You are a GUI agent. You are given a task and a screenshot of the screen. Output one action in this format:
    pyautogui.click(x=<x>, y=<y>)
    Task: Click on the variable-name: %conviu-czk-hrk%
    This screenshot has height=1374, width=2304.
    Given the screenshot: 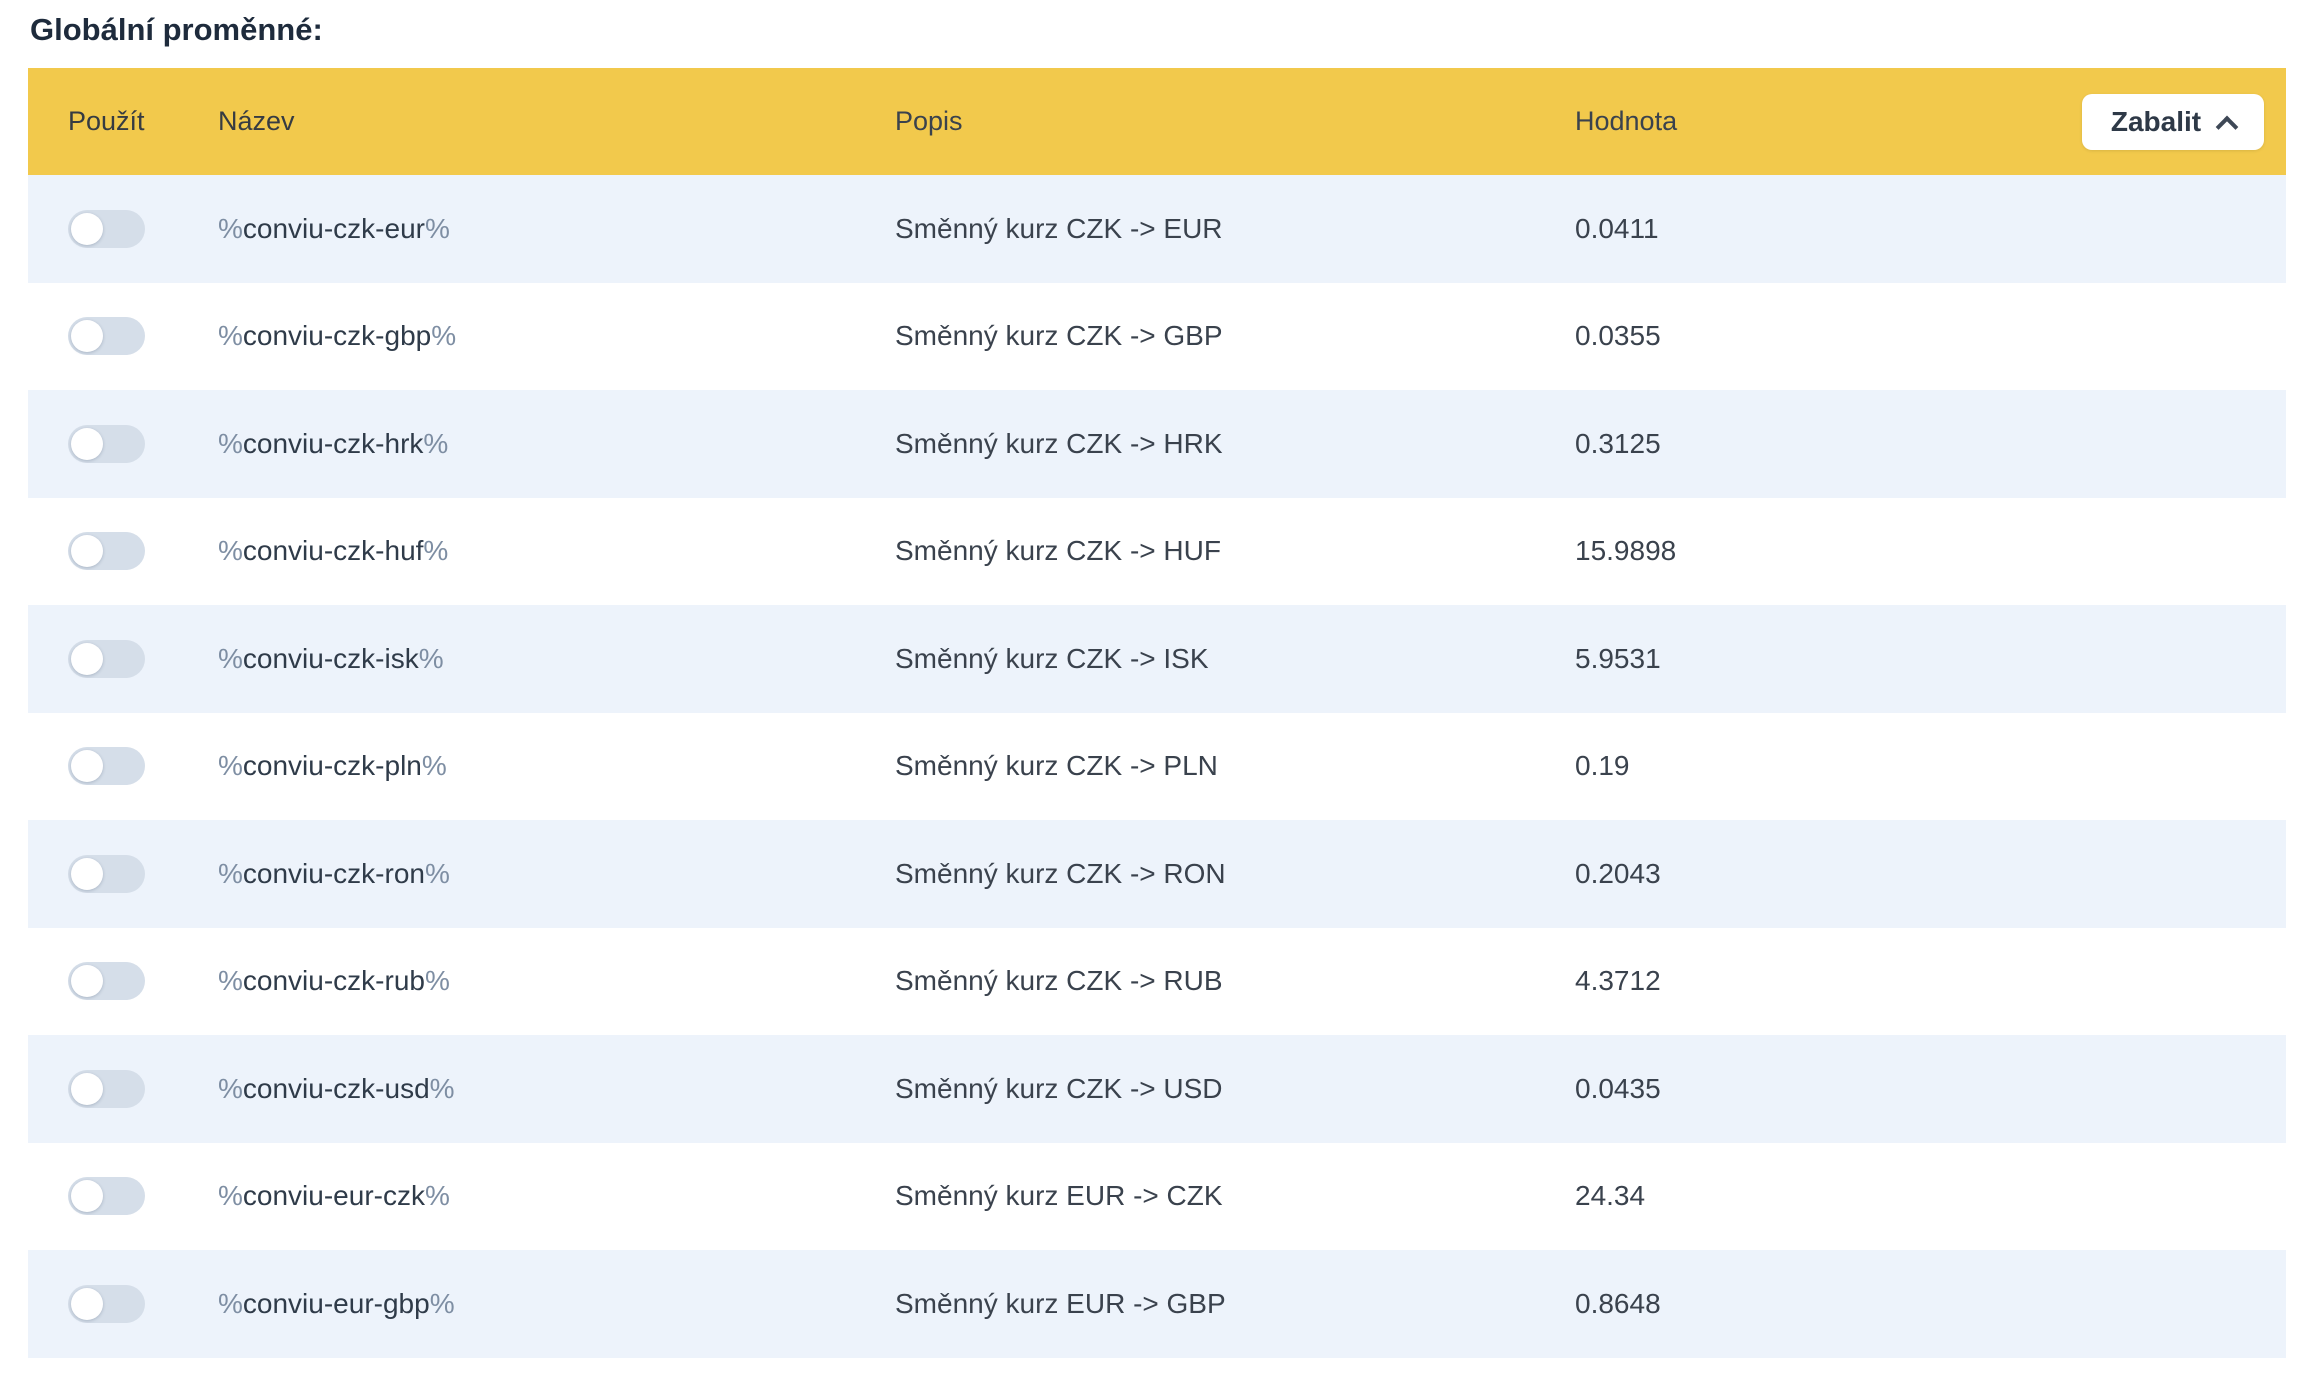 What is the action you would take?
    pyautogui.click(x=556, y=444)
    